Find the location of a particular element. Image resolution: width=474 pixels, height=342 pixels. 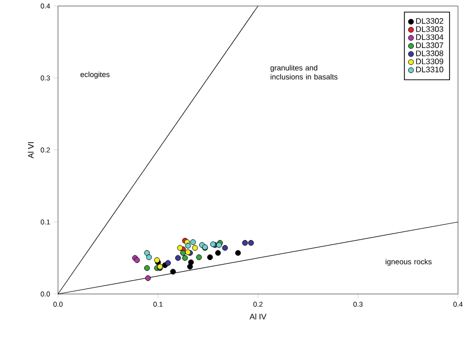

legend-label: DL3303 is located at coordinates (430, 29).